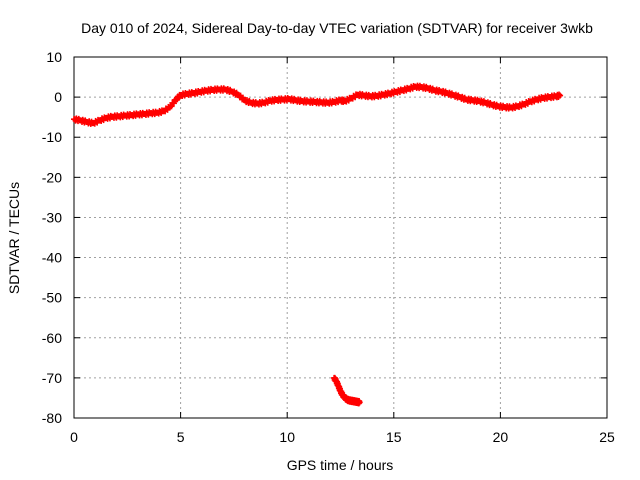  Describe the element at coordinates (52, 338) in the screenshot. I see `y-tick-label: -60` at that location.